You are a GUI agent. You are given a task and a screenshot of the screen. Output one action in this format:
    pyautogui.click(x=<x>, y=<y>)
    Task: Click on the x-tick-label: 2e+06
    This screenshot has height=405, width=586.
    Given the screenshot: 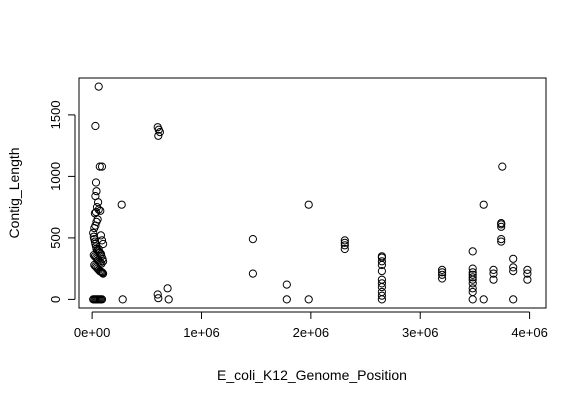 What is the action you would take?
    pyautogui.click(x=311, y=332)
    